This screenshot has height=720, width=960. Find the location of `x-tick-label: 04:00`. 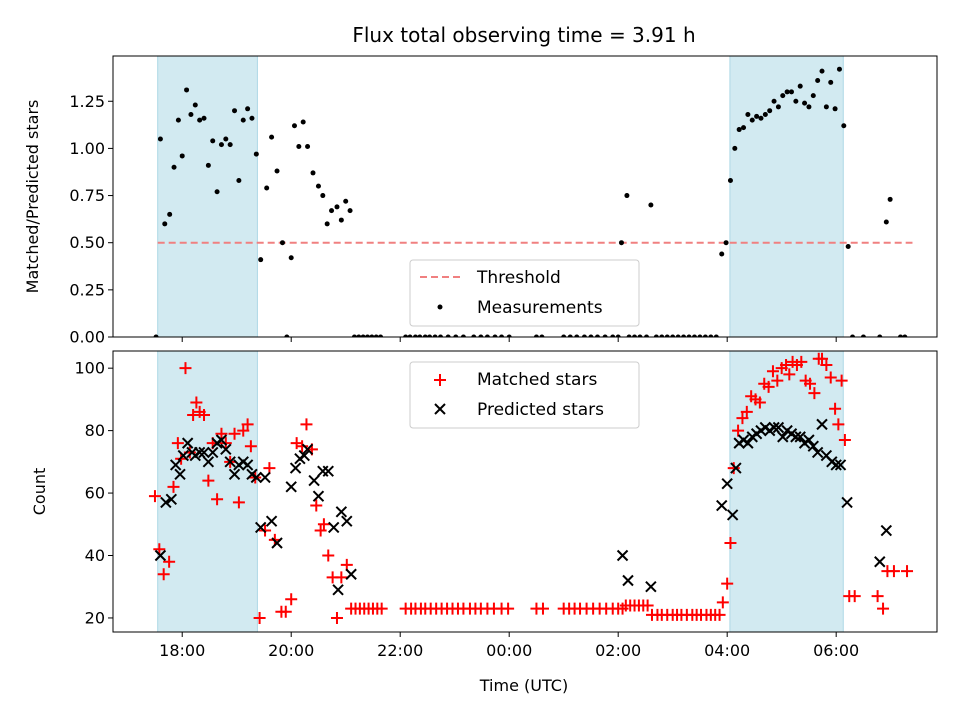

x-tick-label: 04:00 is located at coordinates (727, 650).